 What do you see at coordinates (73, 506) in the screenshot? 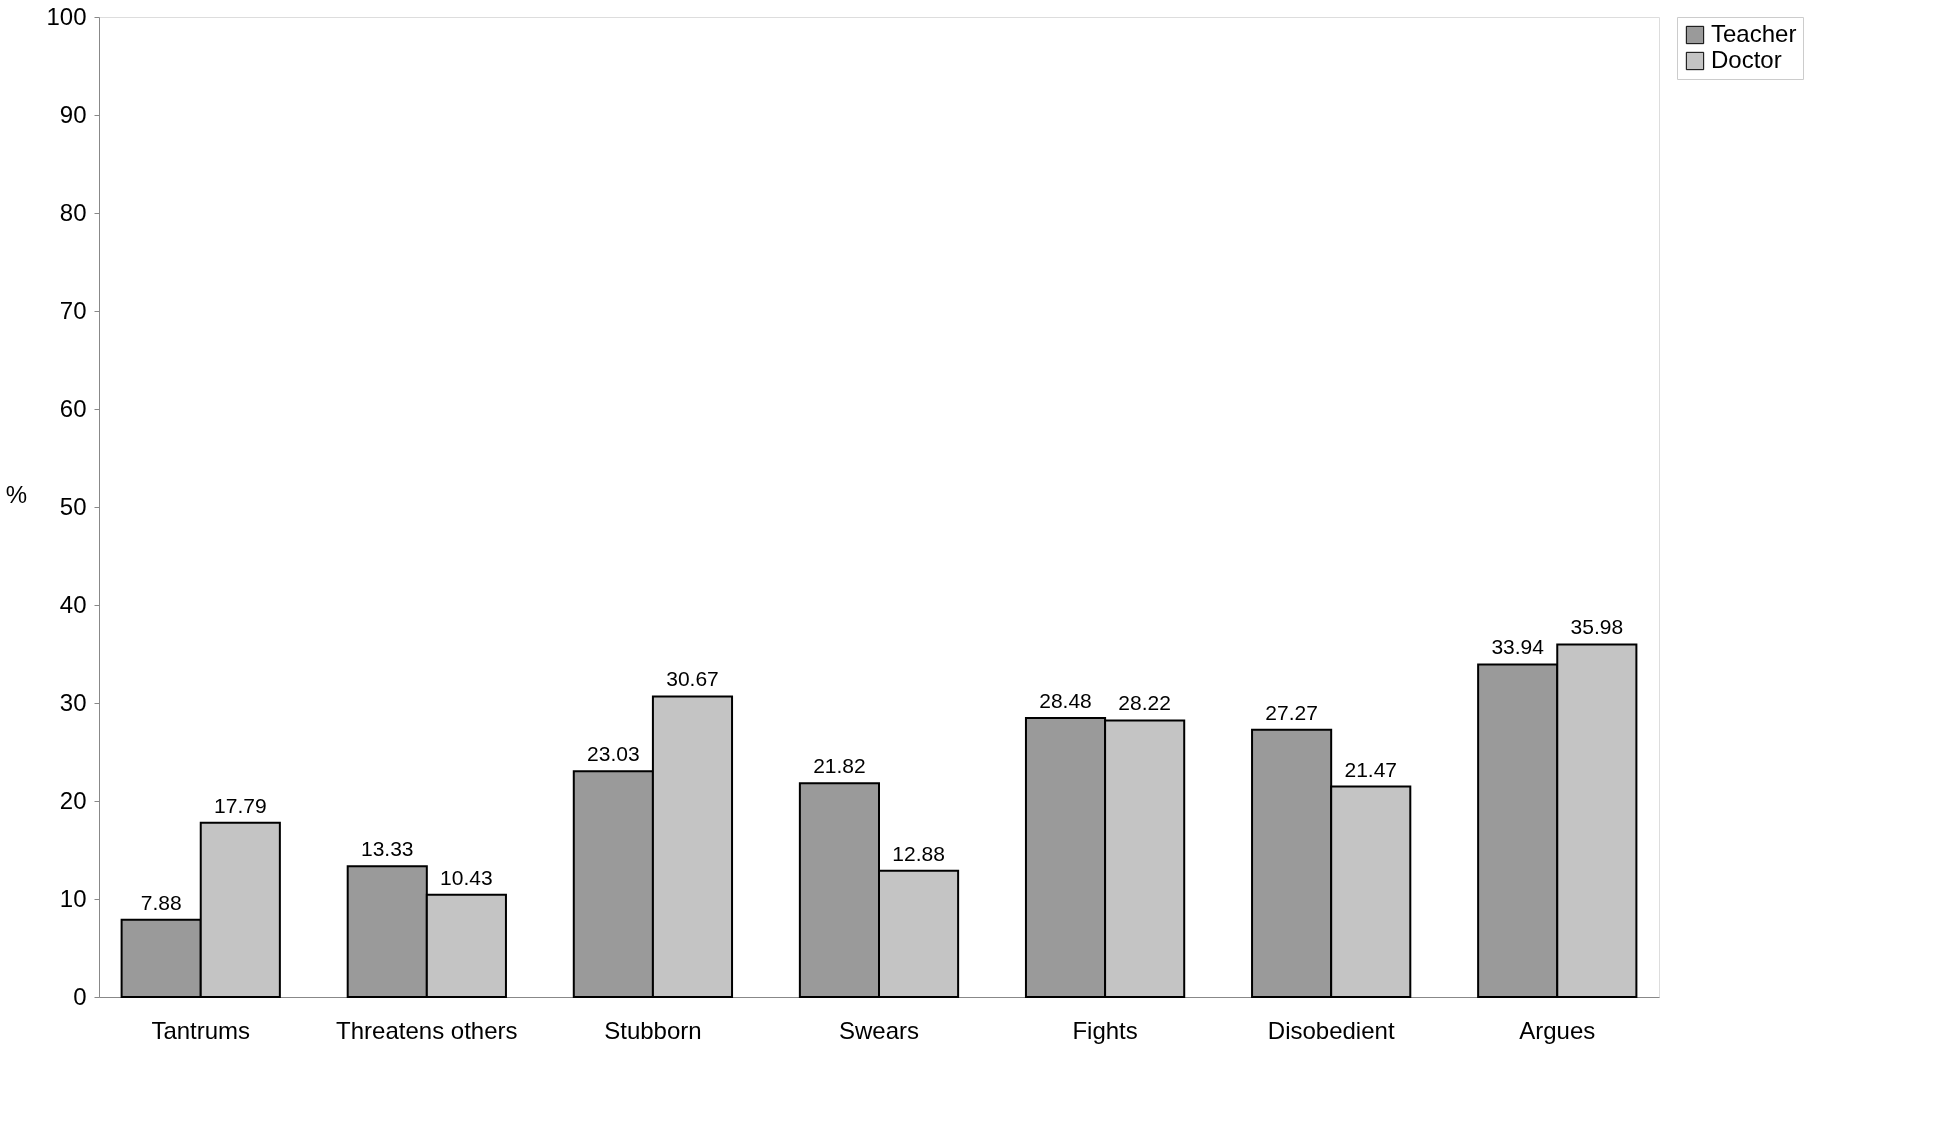
I see `y-tick-label: 50` at bounding box center [73, 506].